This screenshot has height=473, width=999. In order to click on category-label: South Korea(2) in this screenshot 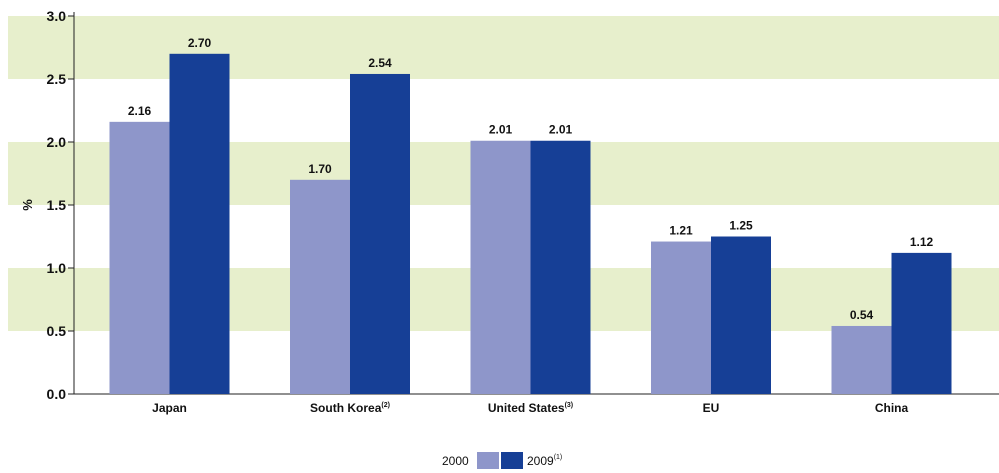, I will do `click(350, 408)`.